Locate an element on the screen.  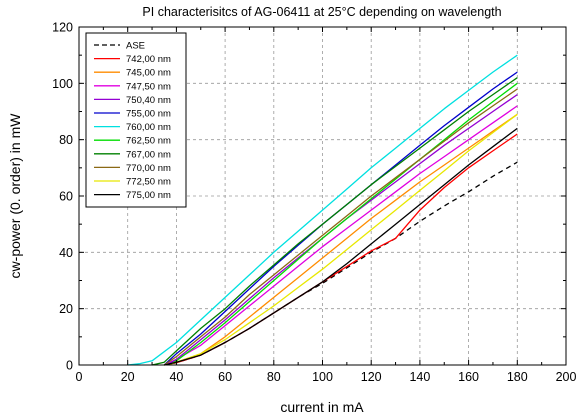
x-tick-label: 20 is located at coordinates (128, 377).